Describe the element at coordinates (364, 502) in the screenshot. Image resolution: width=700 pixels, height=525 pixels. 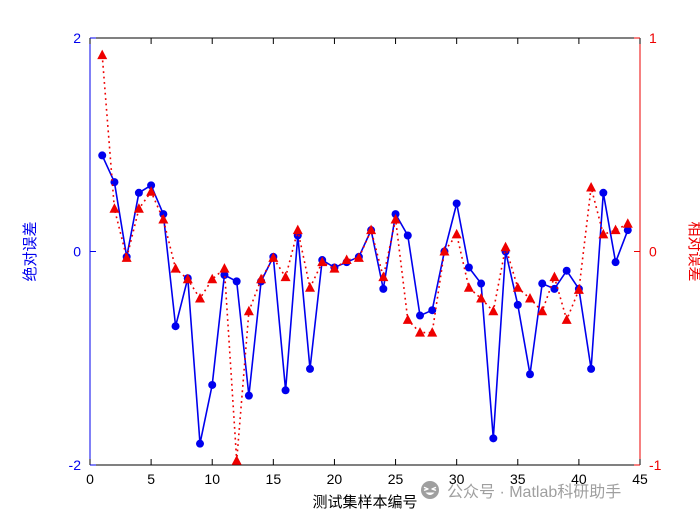
I see `x-axis-label: 测试集样本编号` at that location.